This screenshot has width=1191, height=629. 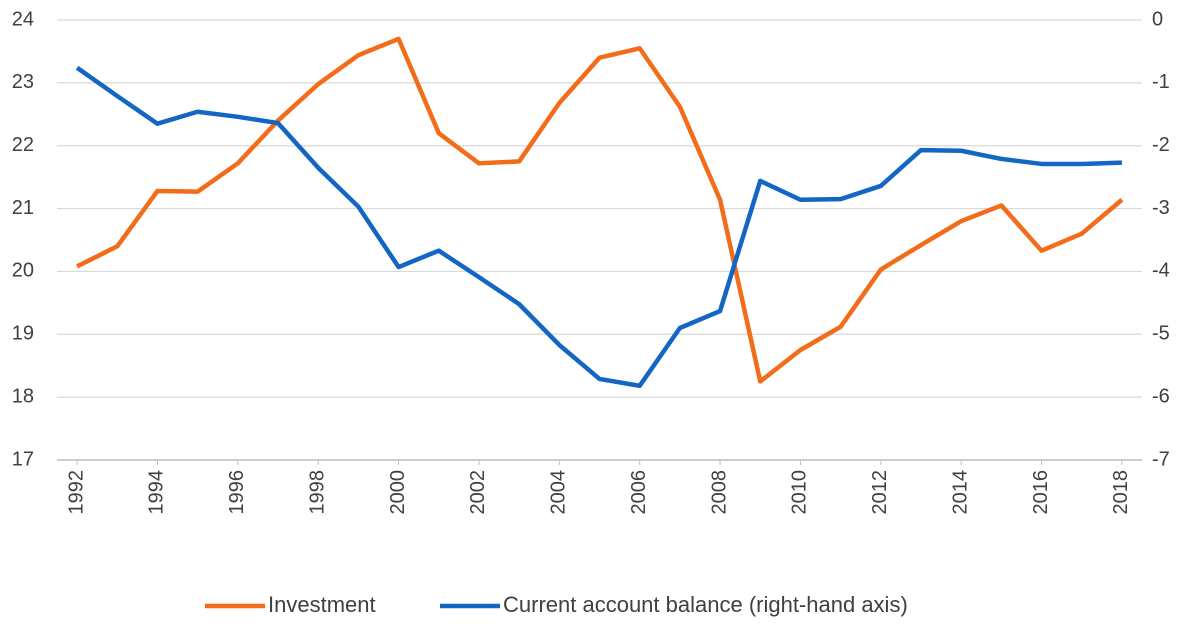 What do you see at coordinates (1161, 459) in the screenshot?
I see `y2-tick-label: -7` at bounding box center [1161, 459].